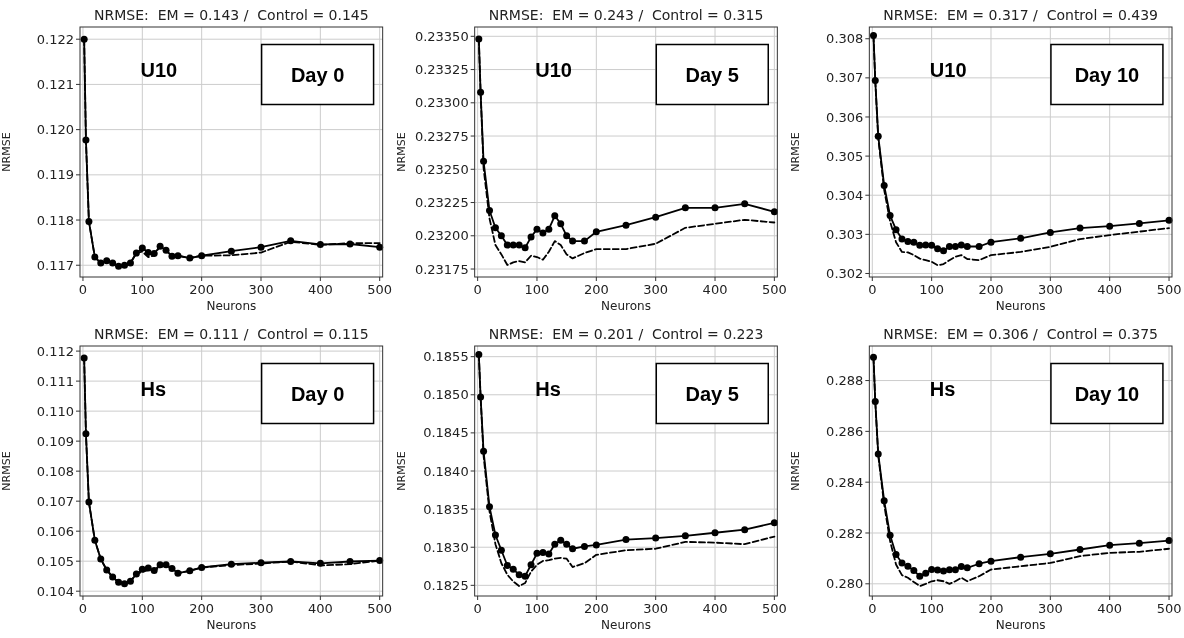 This screenshot has height=638, width=1184. Describe the element at coordinates (1020, 15) in the screenshot. I see `chart-title: NRMSE: EM = 0.317 / Control = 0.439` at that location.